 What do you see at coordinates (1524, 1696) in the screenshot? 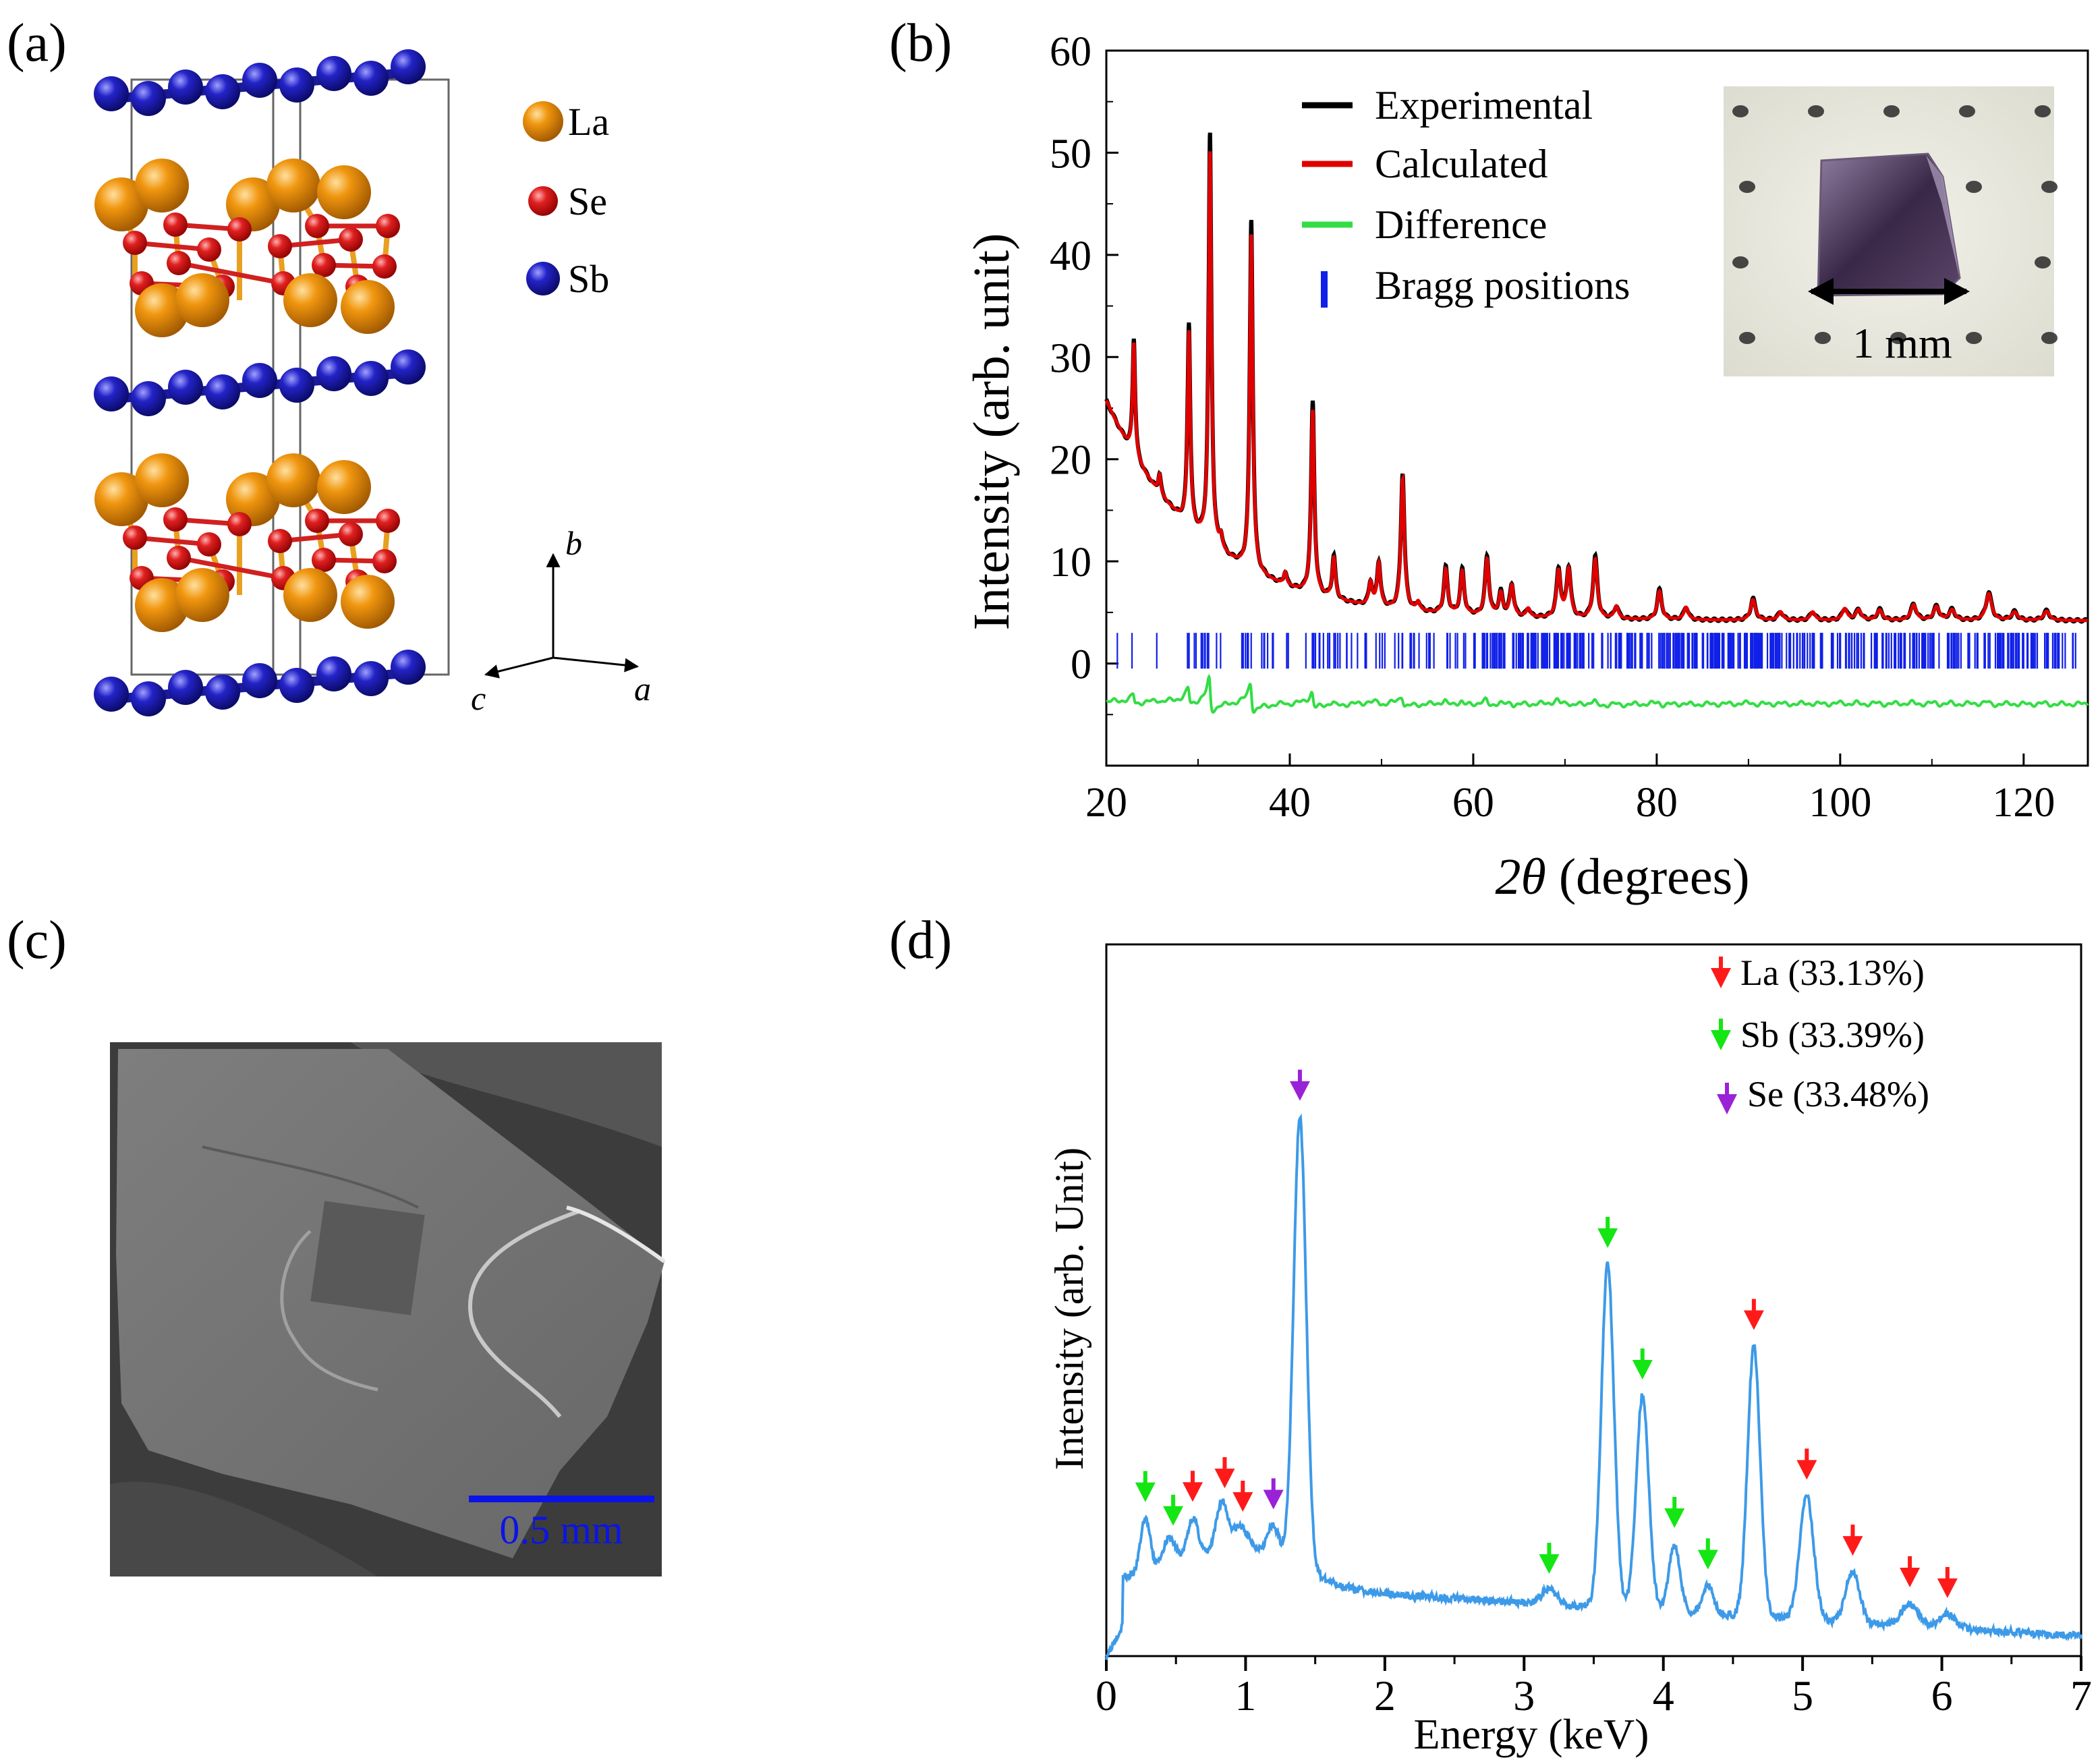
I see `edx-xtick-label: 3` at bounding box center [1524, 1696].